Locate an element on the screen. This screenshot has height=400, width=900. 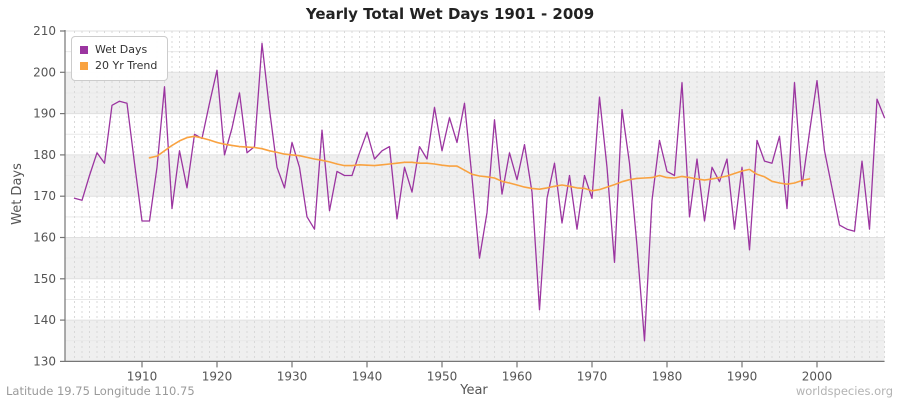
legend: Wet Days 20 Yr Trend is located at coordinates (120, 58).